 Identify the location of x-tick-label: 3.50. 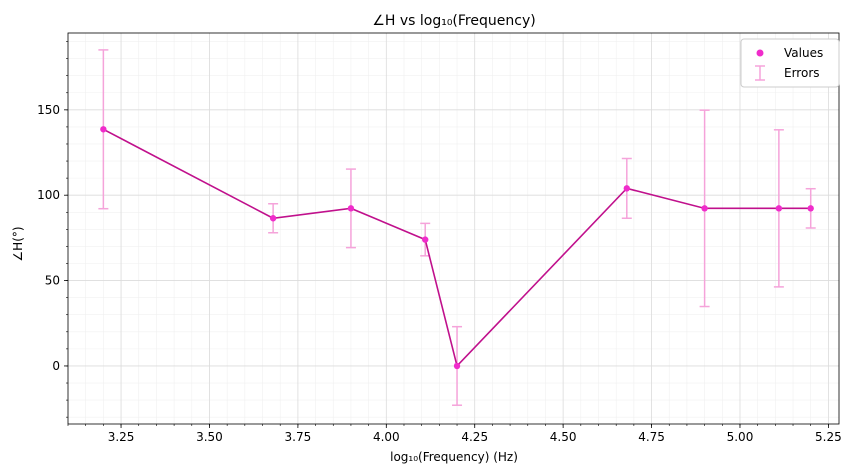
(209, 437).